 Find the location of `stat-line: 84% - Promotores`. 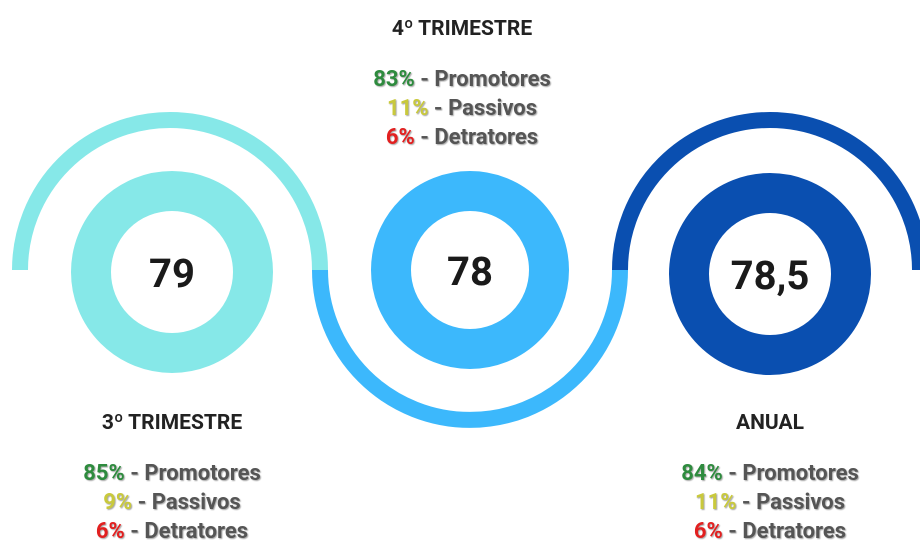

stat-line: 84% - Promotores is located at coordinates (770, 473).